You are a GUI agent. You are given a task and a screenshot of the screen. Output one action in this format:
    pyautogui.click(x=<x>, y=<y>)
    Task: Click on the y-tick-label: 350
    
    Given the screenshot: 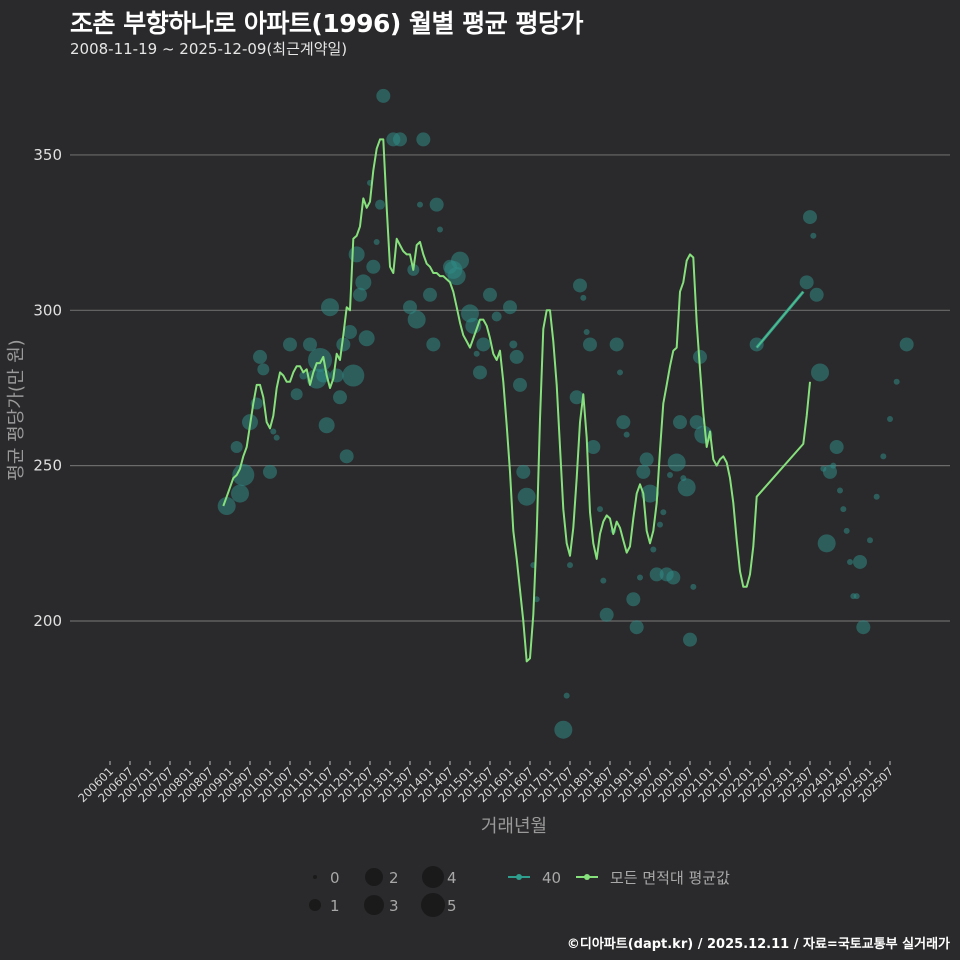 What is the action you would take?
    pyautogui.click(x=47, y=155)
    